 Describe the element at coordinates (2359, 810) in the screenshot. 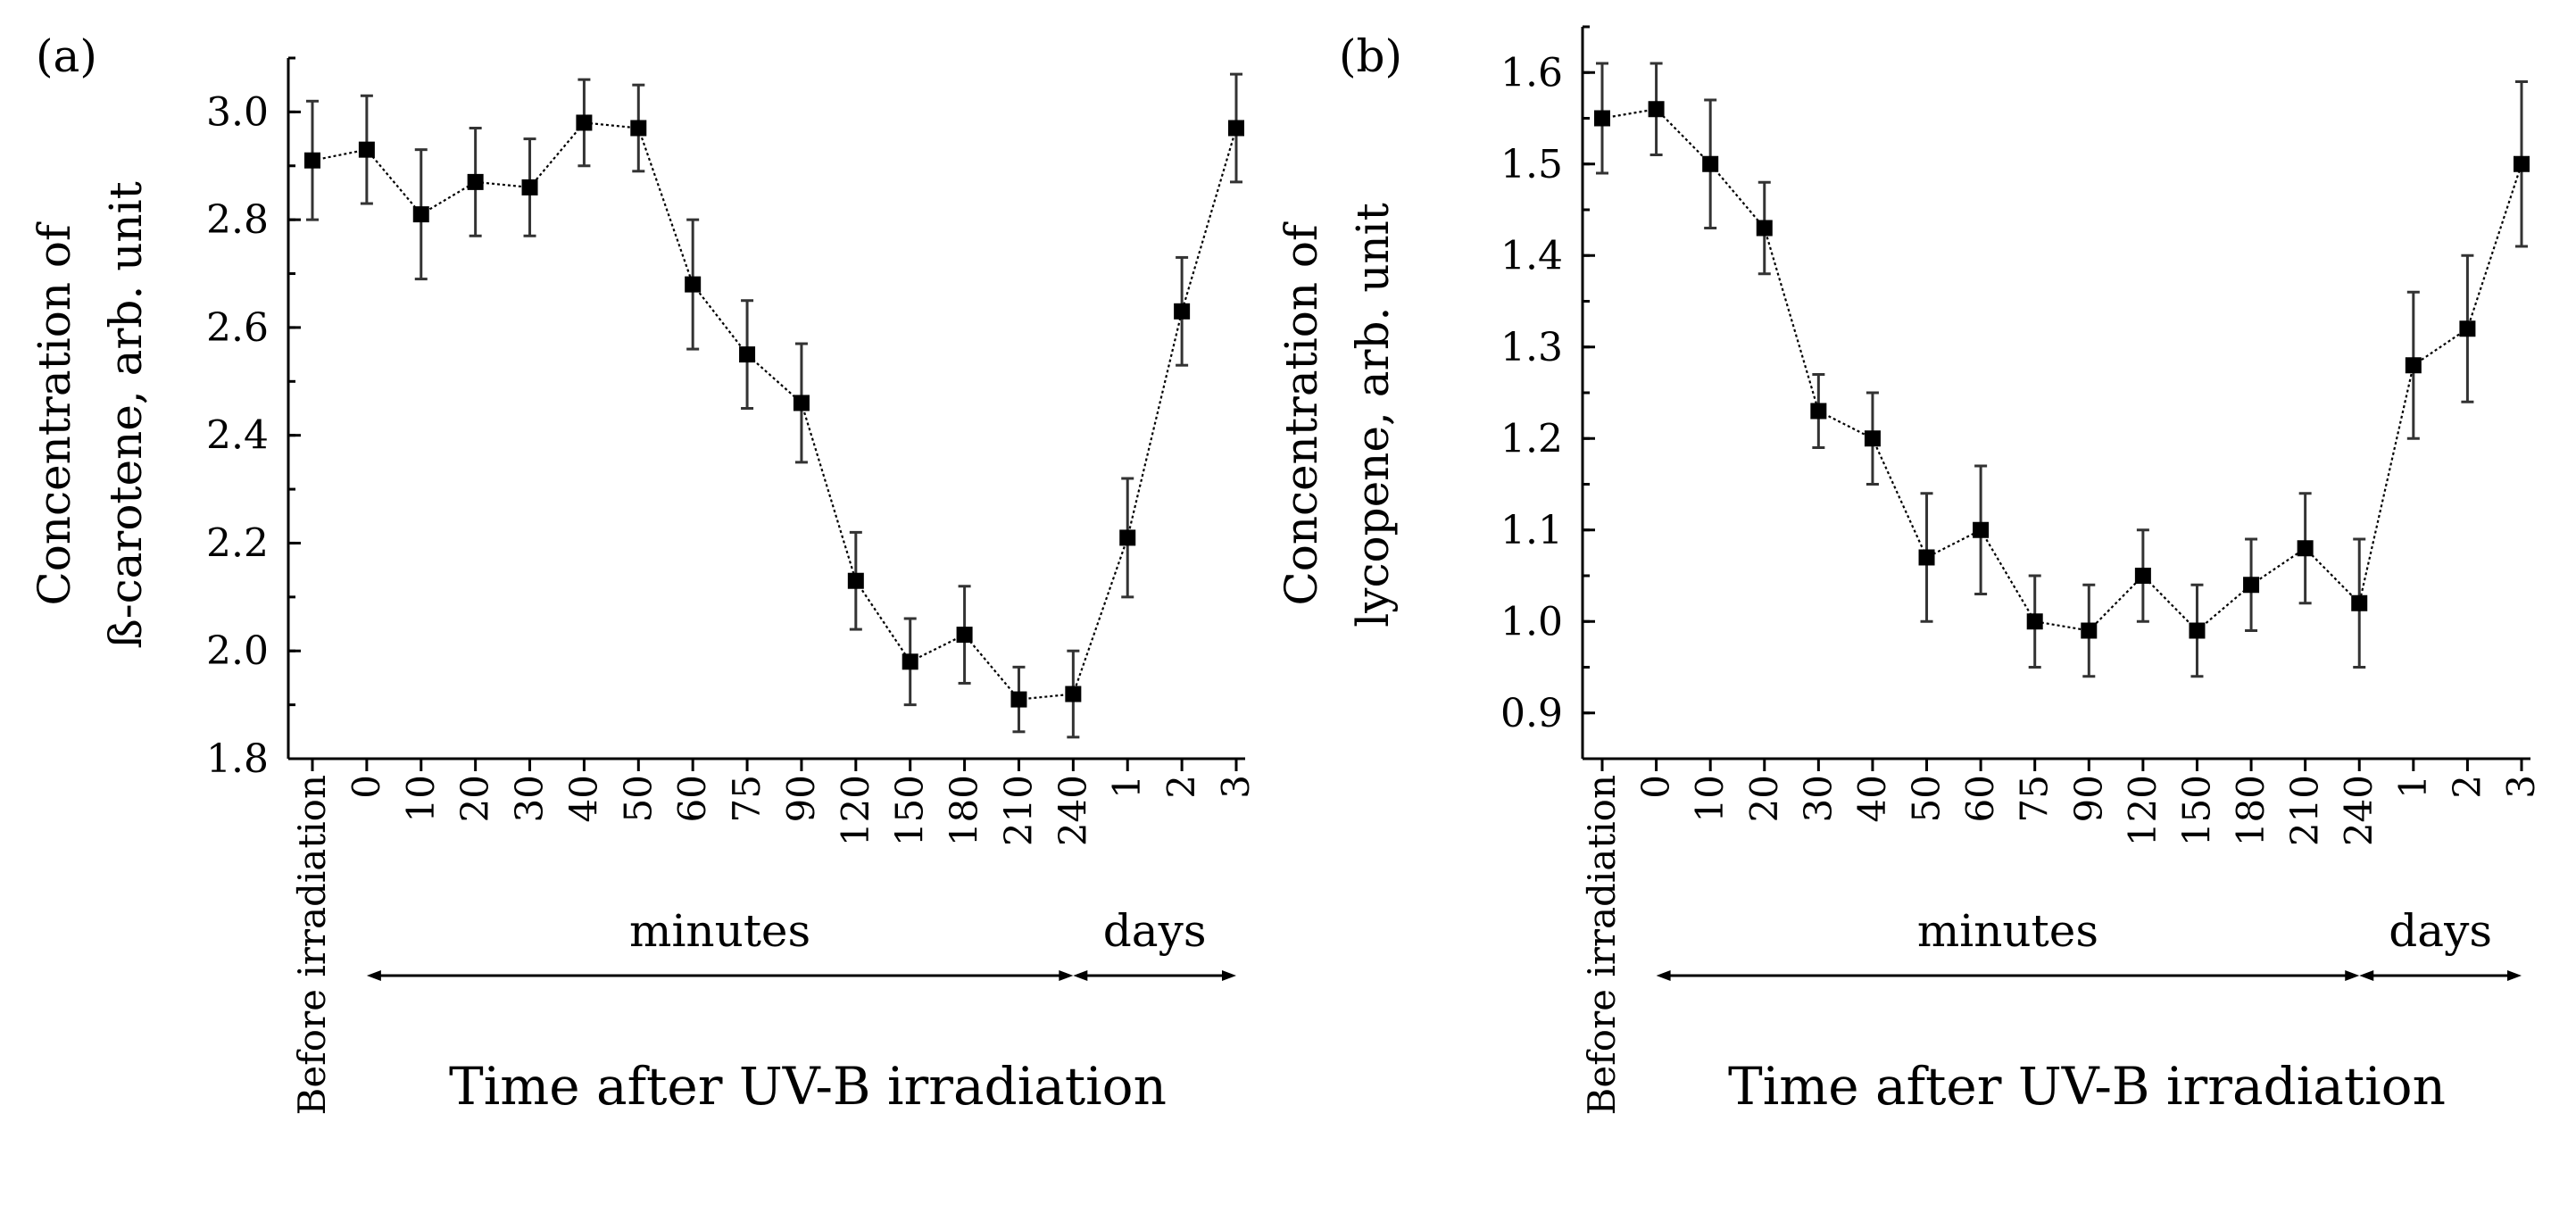

I see `x-category-label: 240` at that location.